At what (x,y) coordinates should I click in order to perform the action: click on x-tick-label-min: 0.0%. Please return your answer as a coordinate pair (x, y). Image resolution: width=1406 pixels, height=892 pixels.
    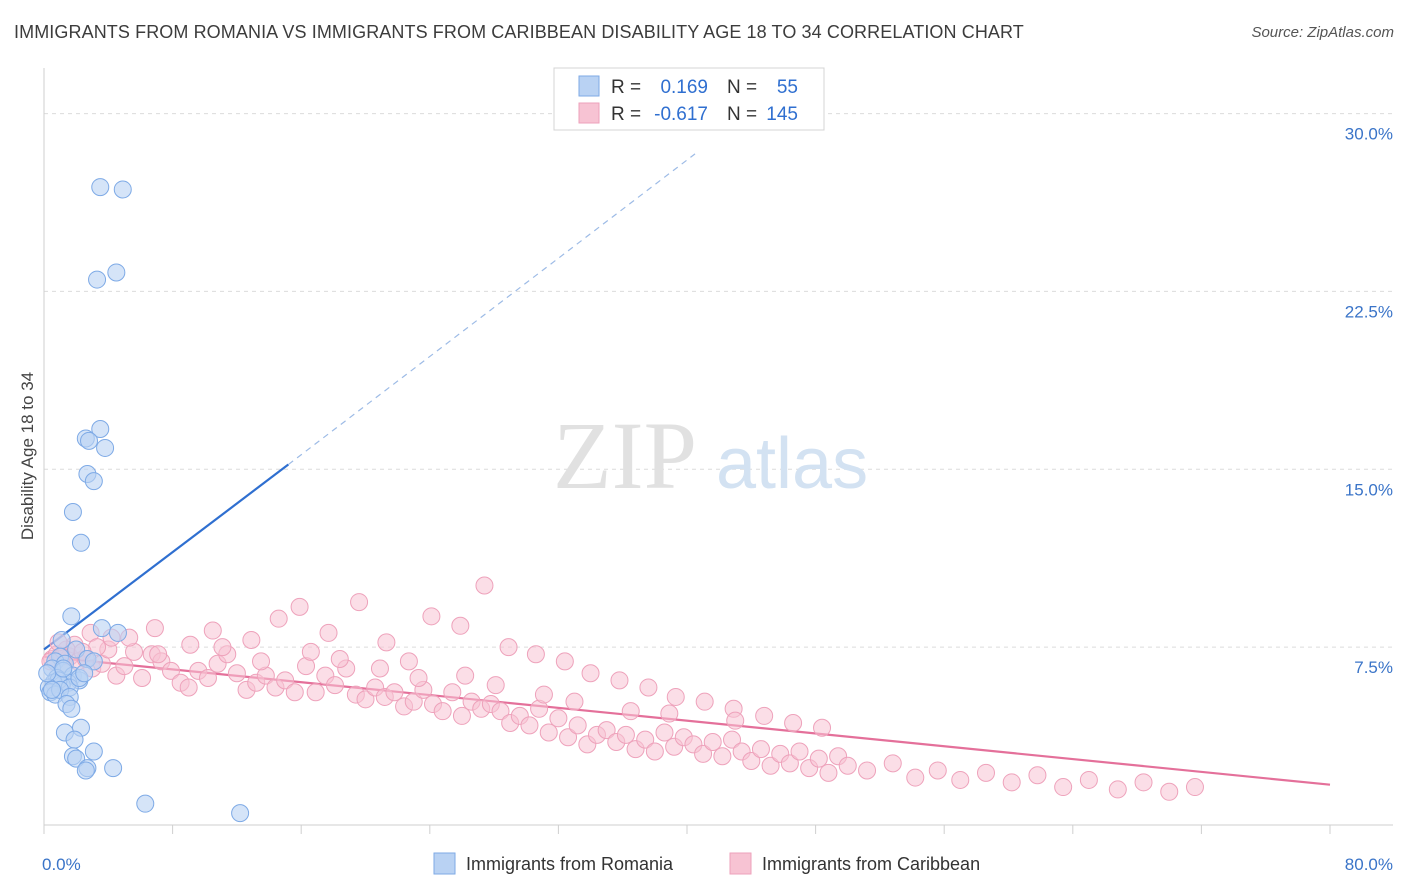
    Looking at the image, I should click on (61, 864).